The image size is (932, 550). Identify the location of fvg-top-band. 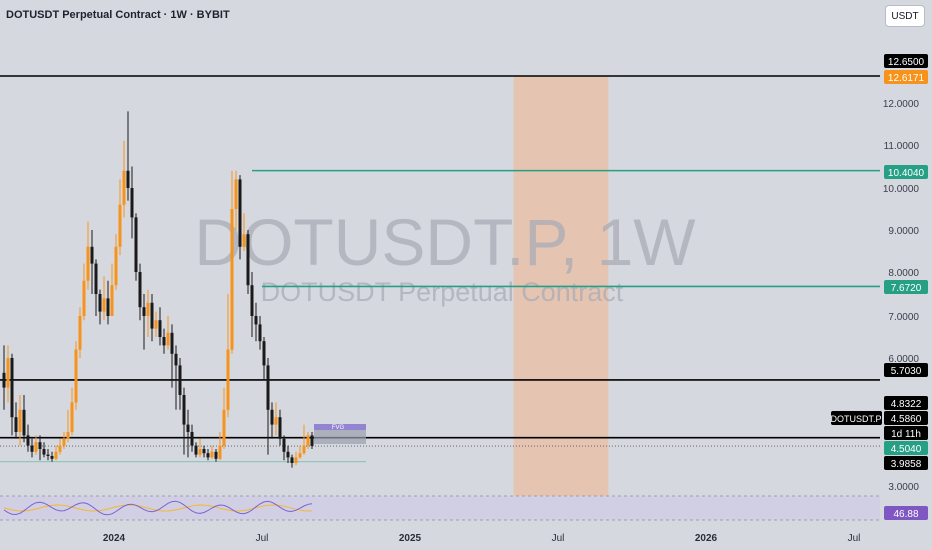
(340, 427).